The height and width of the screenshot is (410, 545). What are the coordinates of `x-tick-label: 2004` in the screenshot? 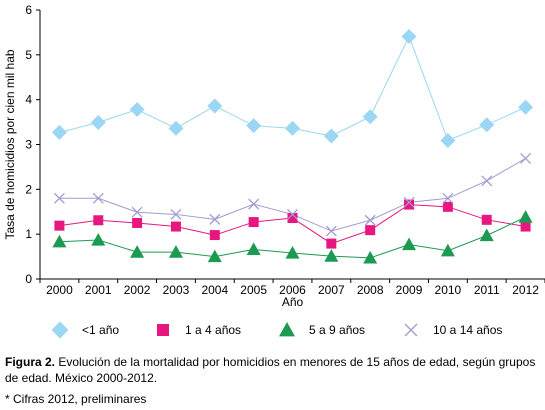 It's located at (214, 290).